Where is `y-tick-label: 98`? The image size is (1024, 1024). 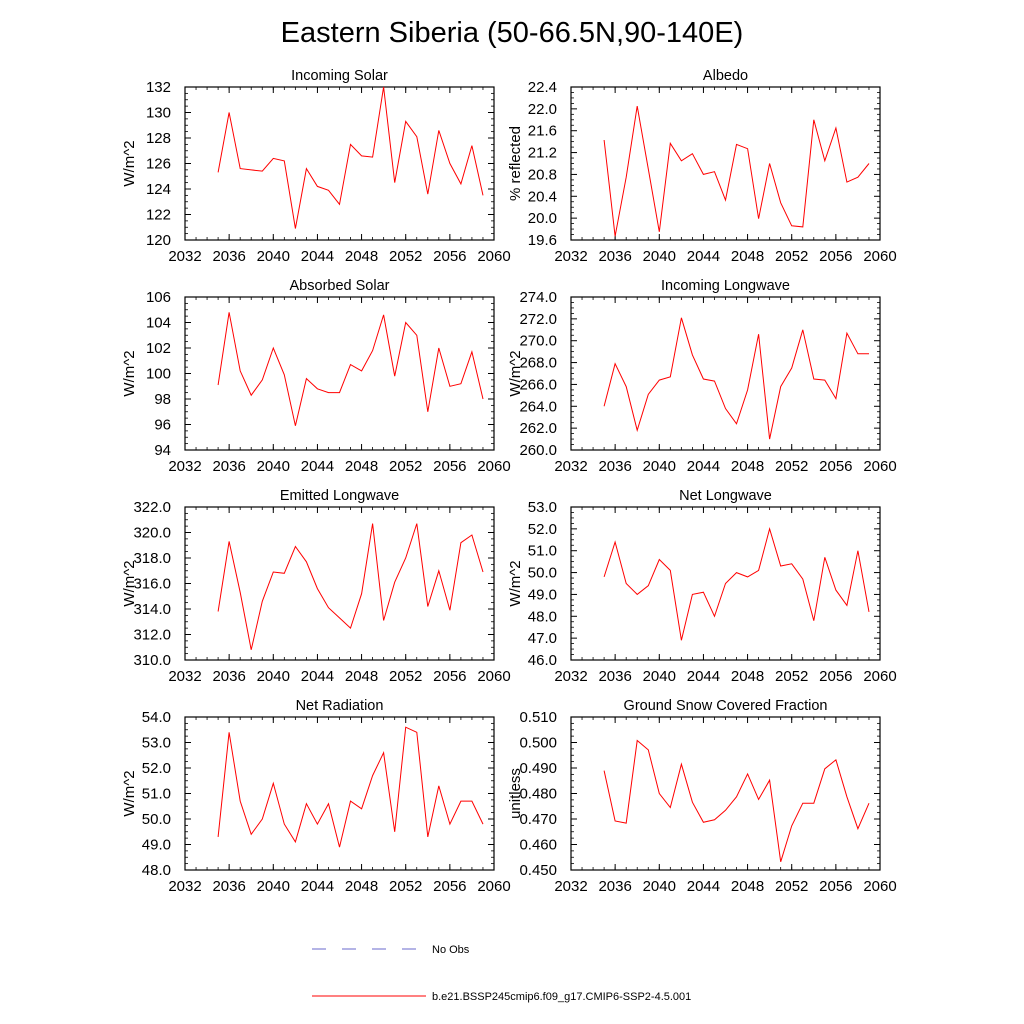 y-tick-label: 98 is located at coordinates (162, 399).